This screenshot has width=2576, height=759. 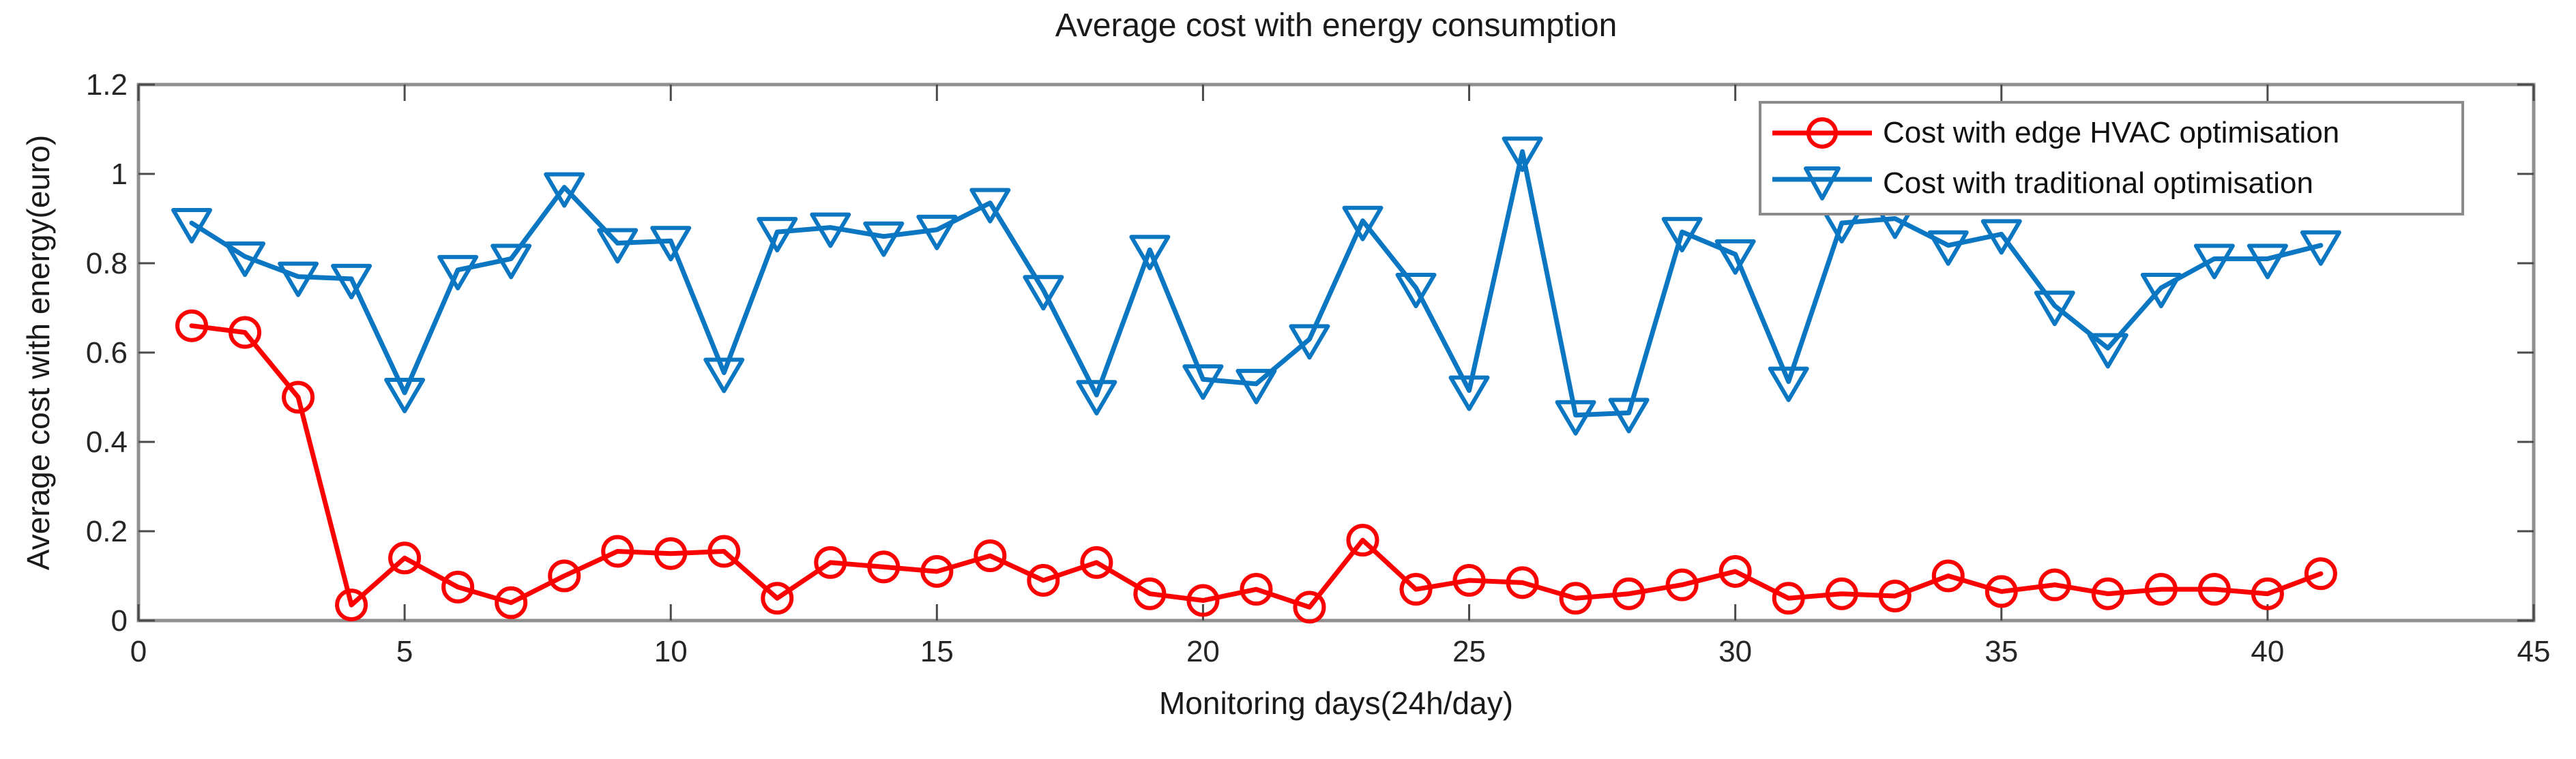 I want to click on legend-item-traditional: Cost with traditional optimisation, so click(x=2116, y=183).